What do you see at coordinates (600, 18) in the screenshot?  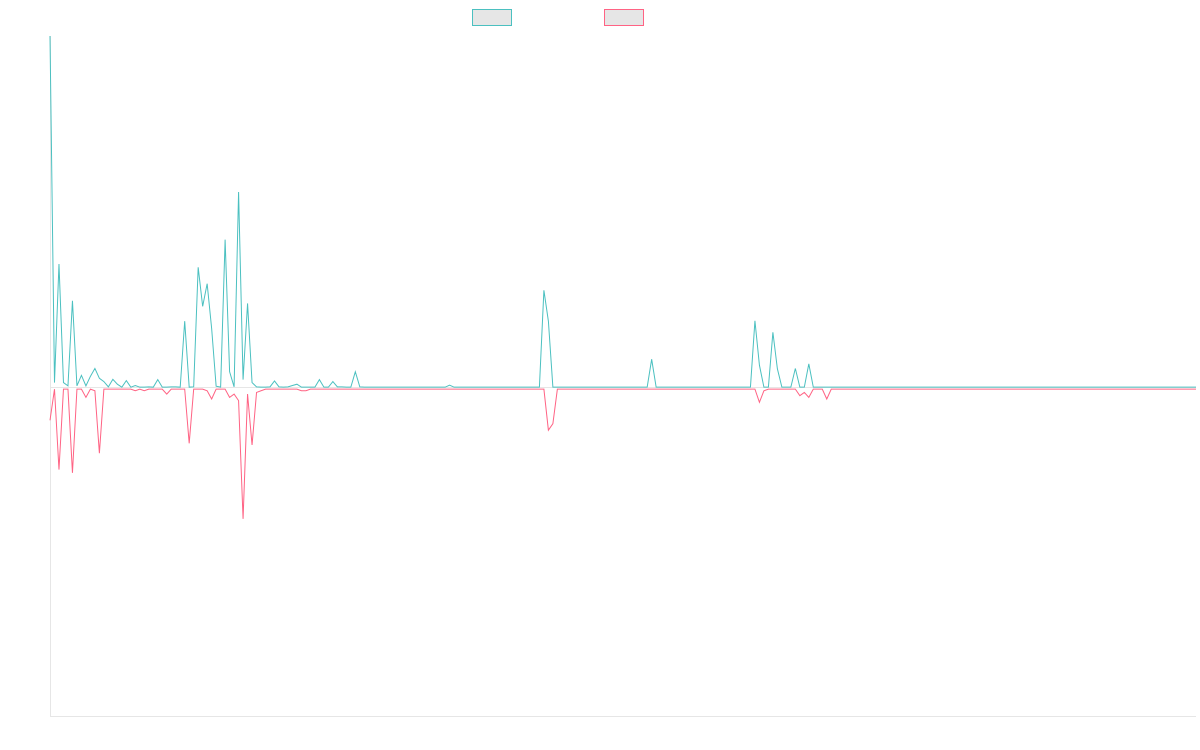 I see `legend` at bounding box center [600, 18].